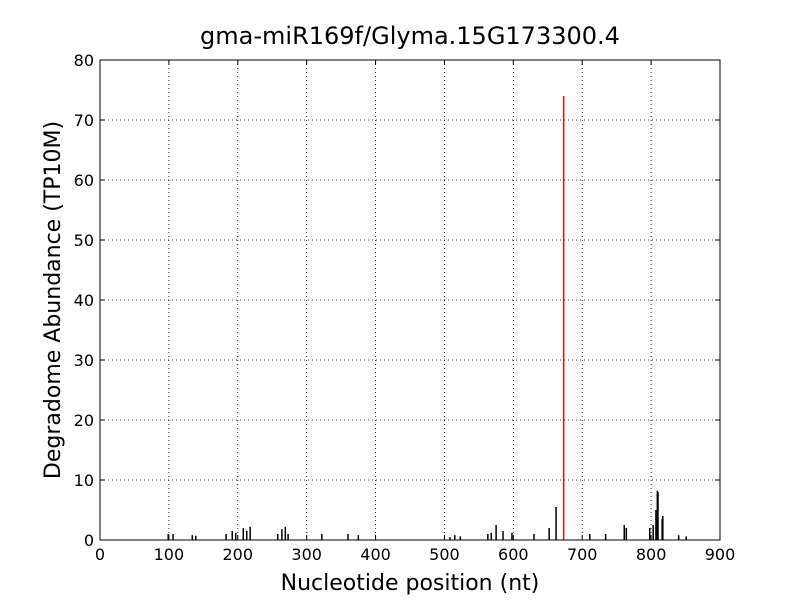  What do you see at coordinates (444, 554) in the screenshot?
I see `x-tick-label: 500` at bounding box center [444, 554].